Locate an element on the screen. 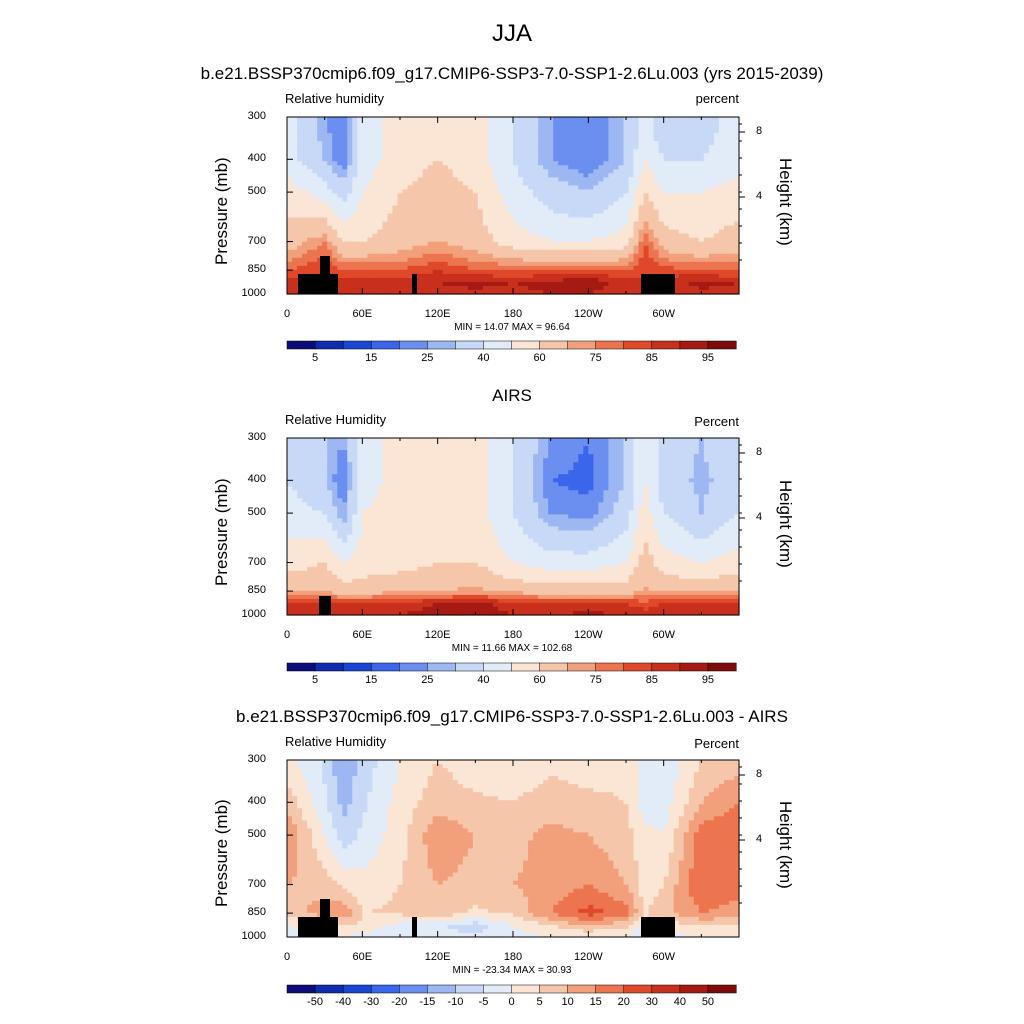 The height and width of the screenshot is (1024, 1024). colorbar-swatch is located at coordinates (301, 345).